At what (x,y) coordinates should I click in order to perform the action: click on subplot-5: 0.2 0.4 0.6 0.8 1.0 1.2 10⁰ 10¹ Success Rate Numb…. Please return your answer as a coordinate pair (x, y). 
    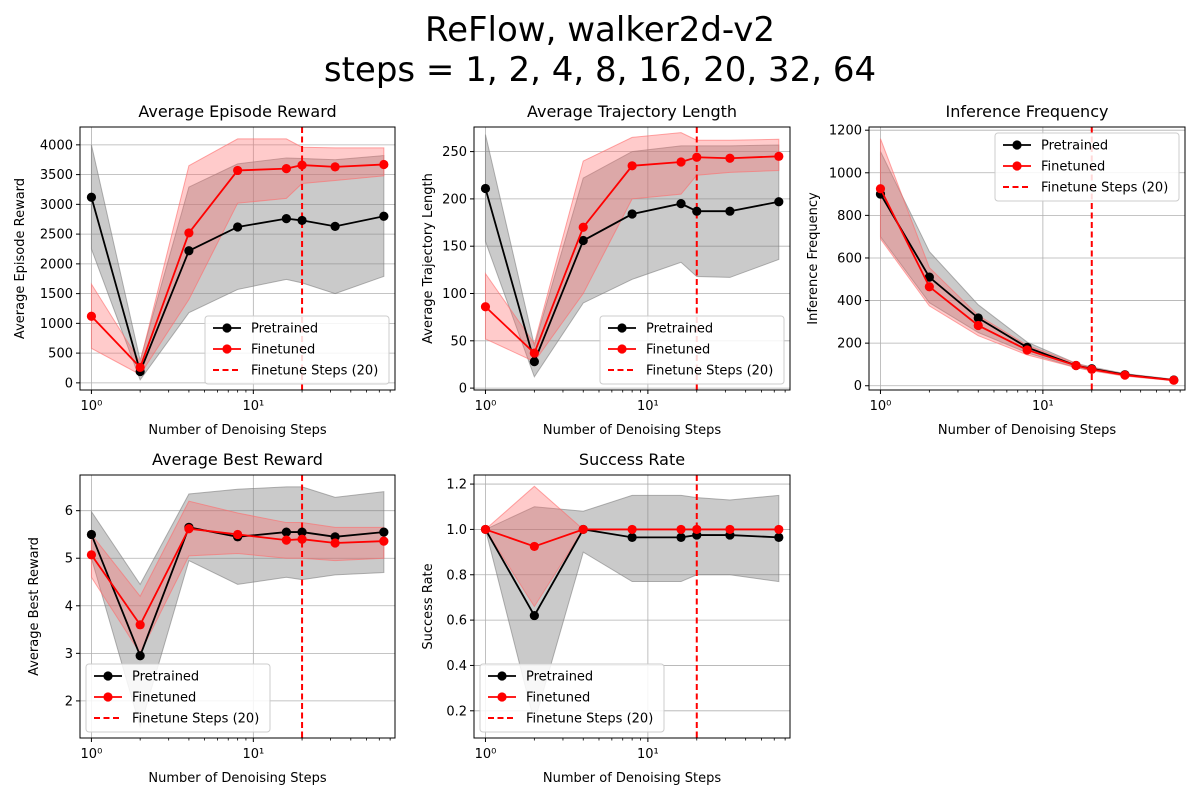
    Looking at the image, I should click on (606, 618).